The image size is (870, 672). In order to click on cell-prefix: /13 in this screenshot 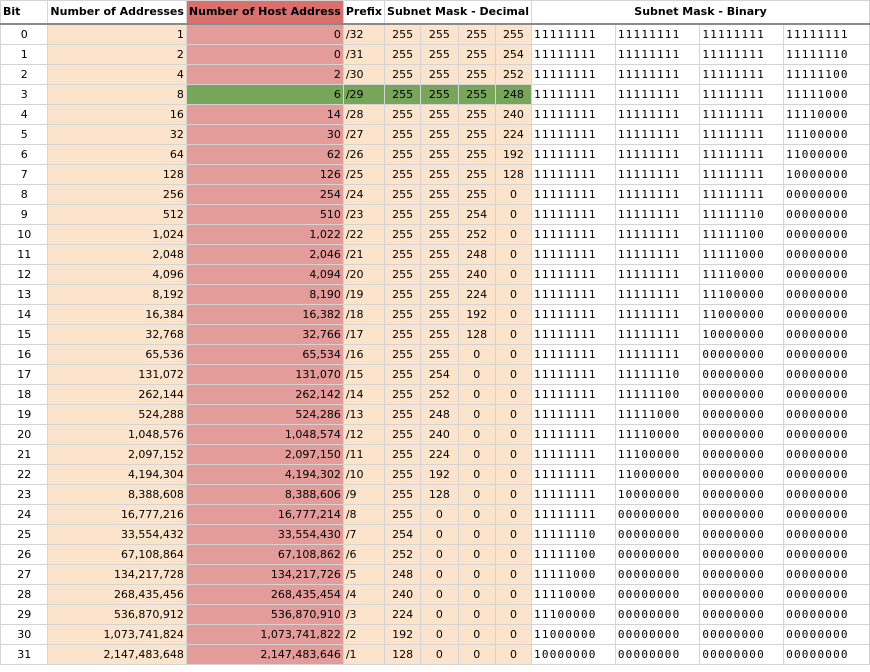, I will do `click(364, 414)`.